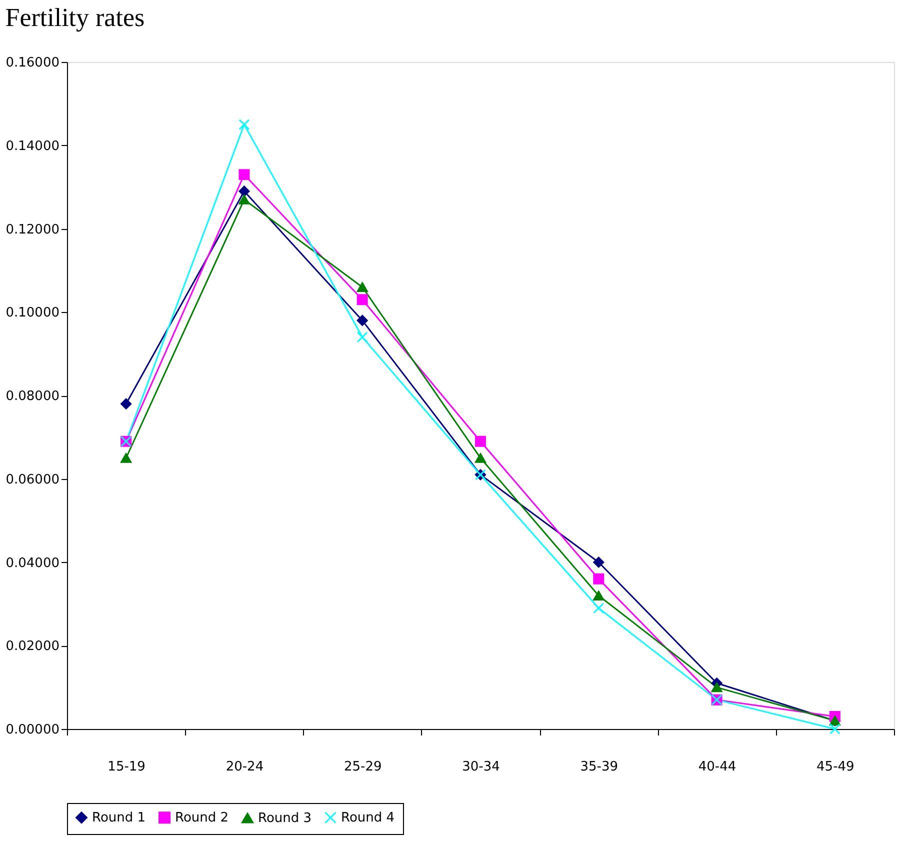 The width and height of the screenshot is (908, 848). Describe the element at coordinates (119, 818) in the screenshot. I see `legend-label: Round 1` at that location.